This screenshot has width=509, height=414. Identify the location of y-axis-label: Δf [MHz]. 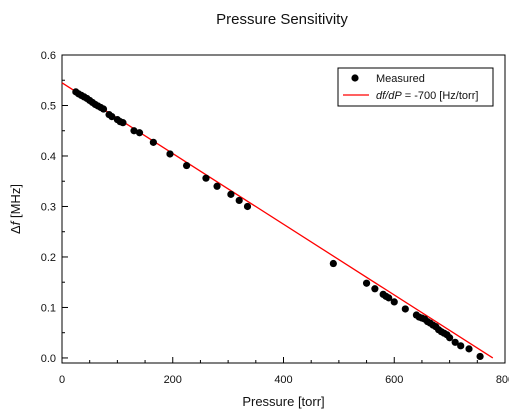
(15, 209).